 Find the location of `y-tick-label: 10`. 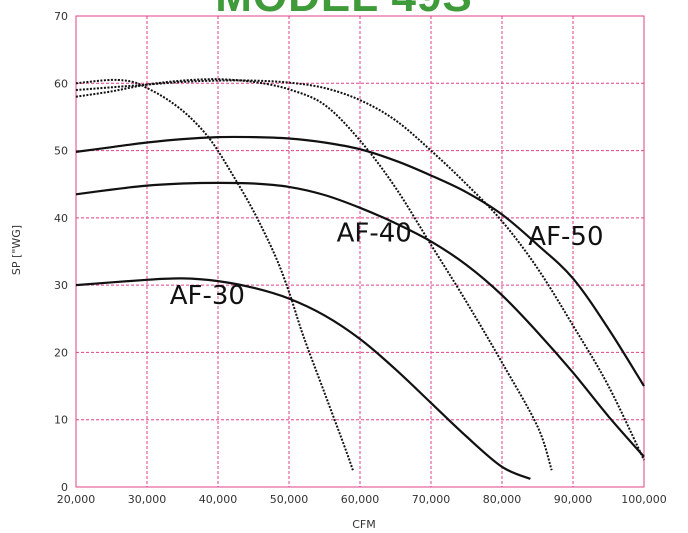

y-tick-label: 10 is located at coordinates (61, 420).